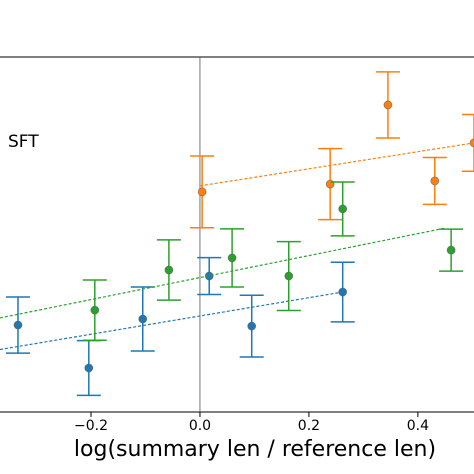 This screenshot has height=474, width=474. I want to click on x-tick-label: −0.2, so click(91, 426).